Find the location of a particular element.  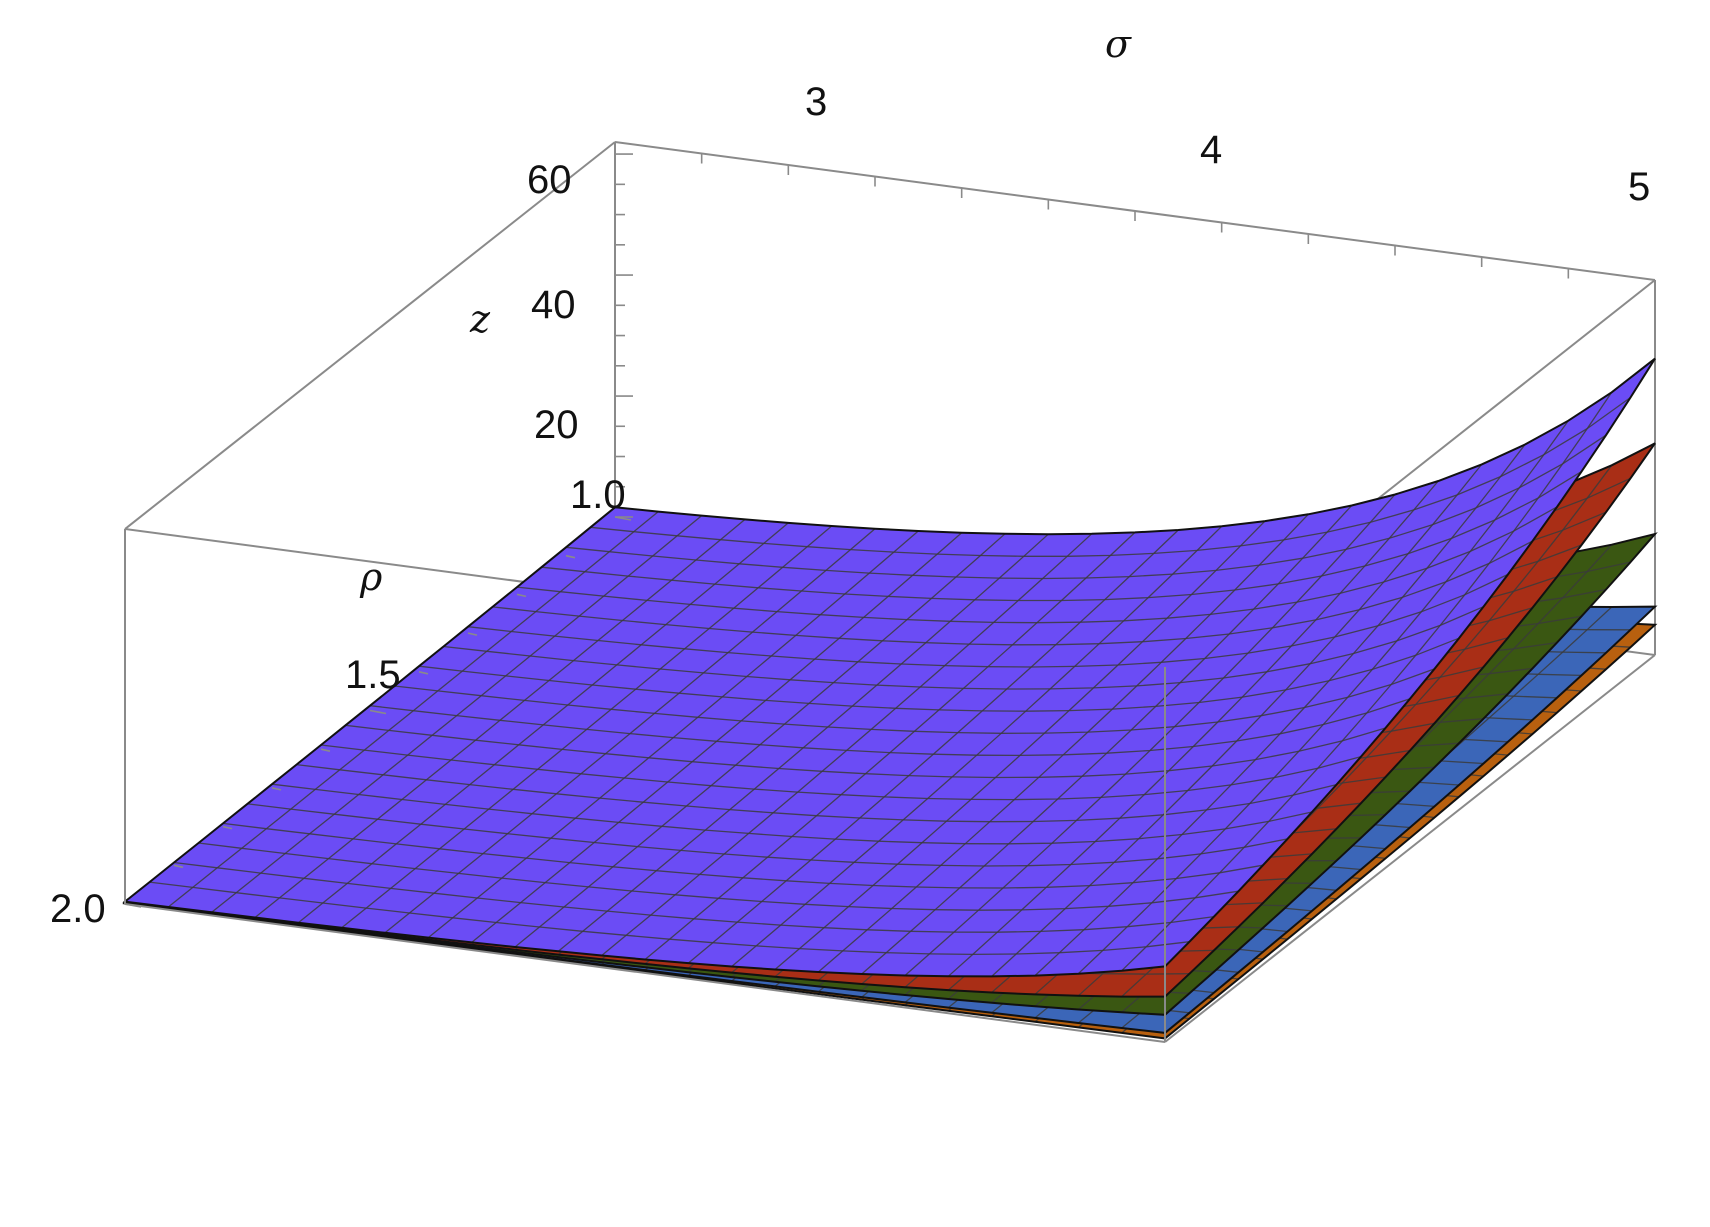

rho-axis-label: ρ is located at coordinates (371, 577).